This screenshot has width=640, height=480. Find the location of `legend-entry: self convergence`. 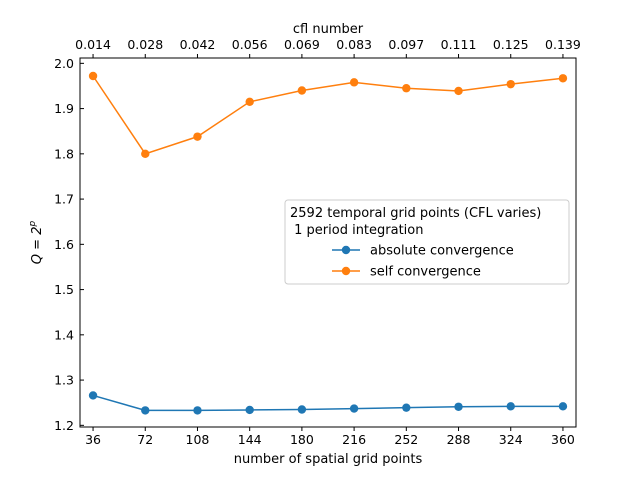

legend-entry: self convergence is located at coordinates (425, 272).